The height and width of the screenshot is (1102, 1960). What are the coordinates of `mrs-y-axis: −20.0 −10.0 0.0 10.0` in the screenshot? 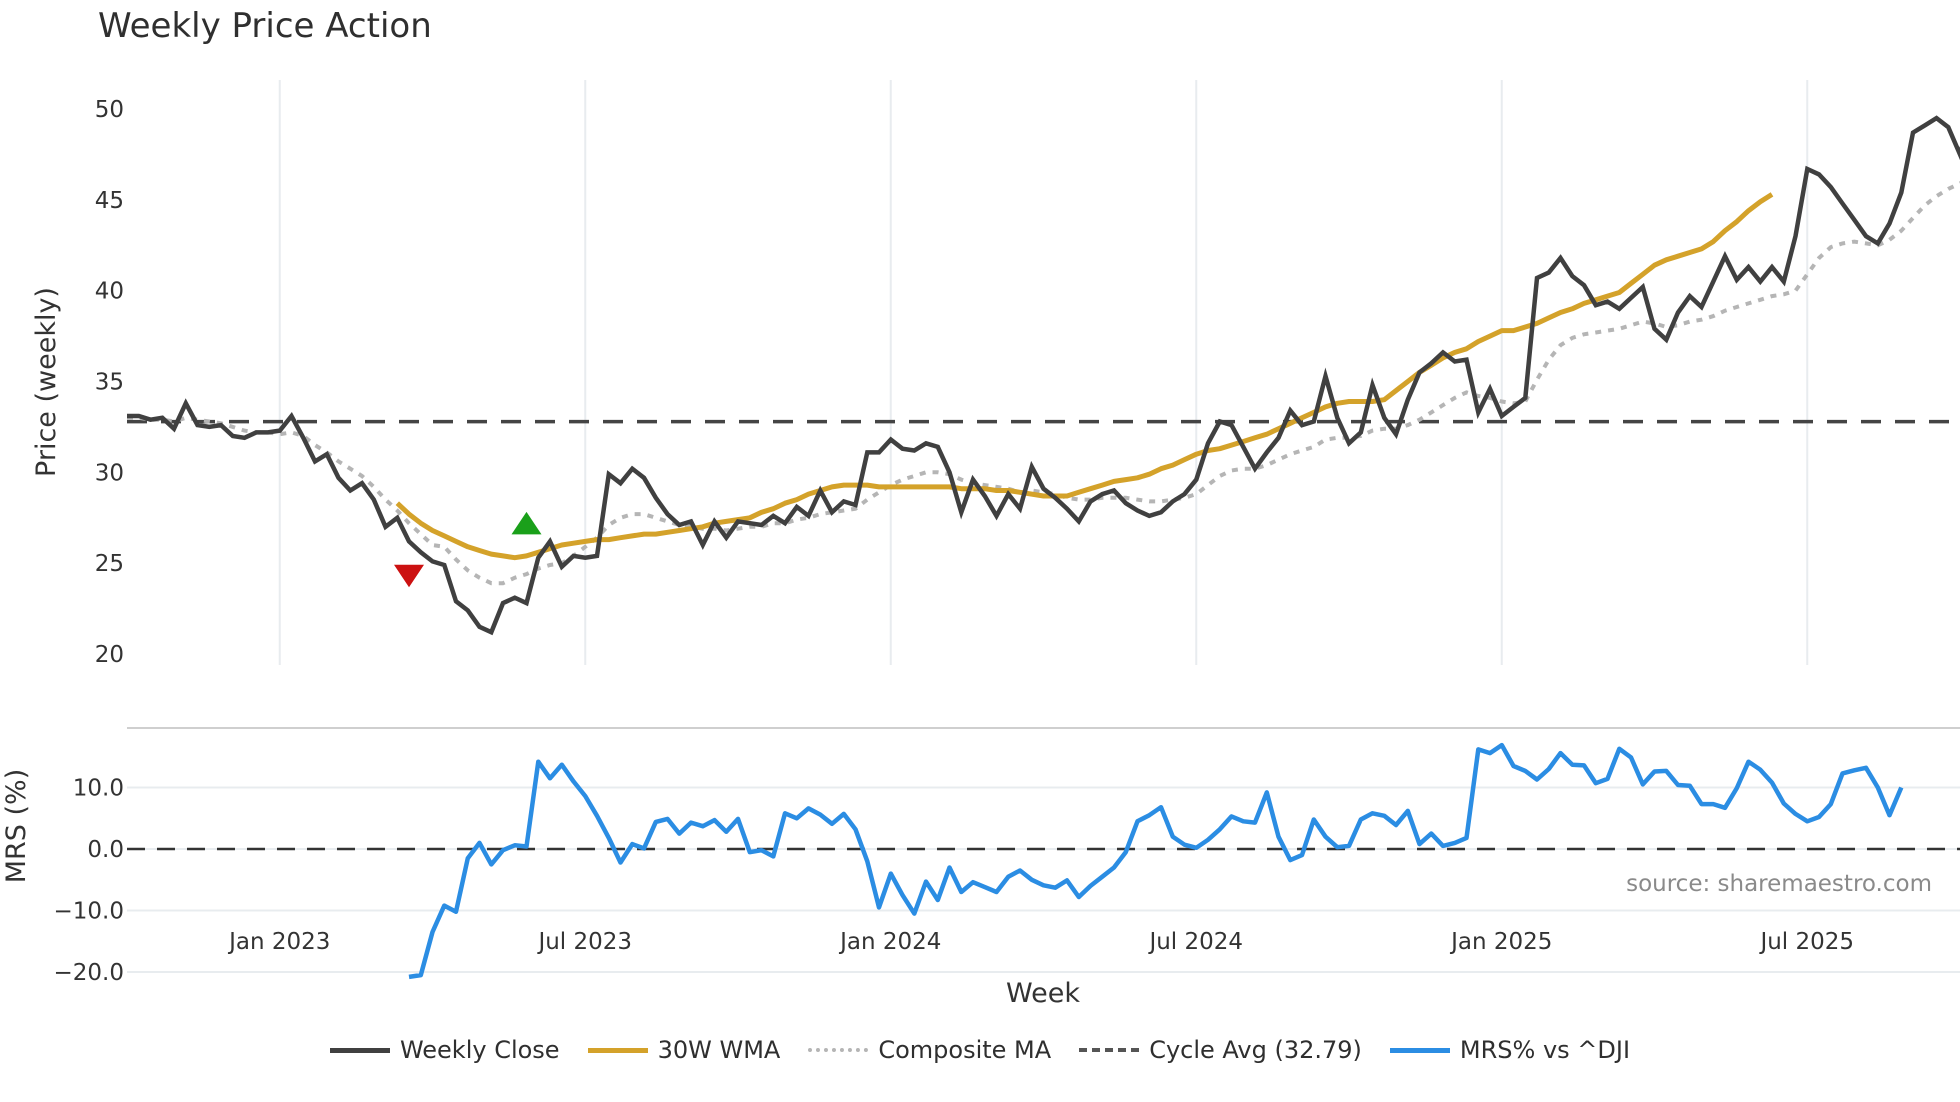 It's located at (89, 881).